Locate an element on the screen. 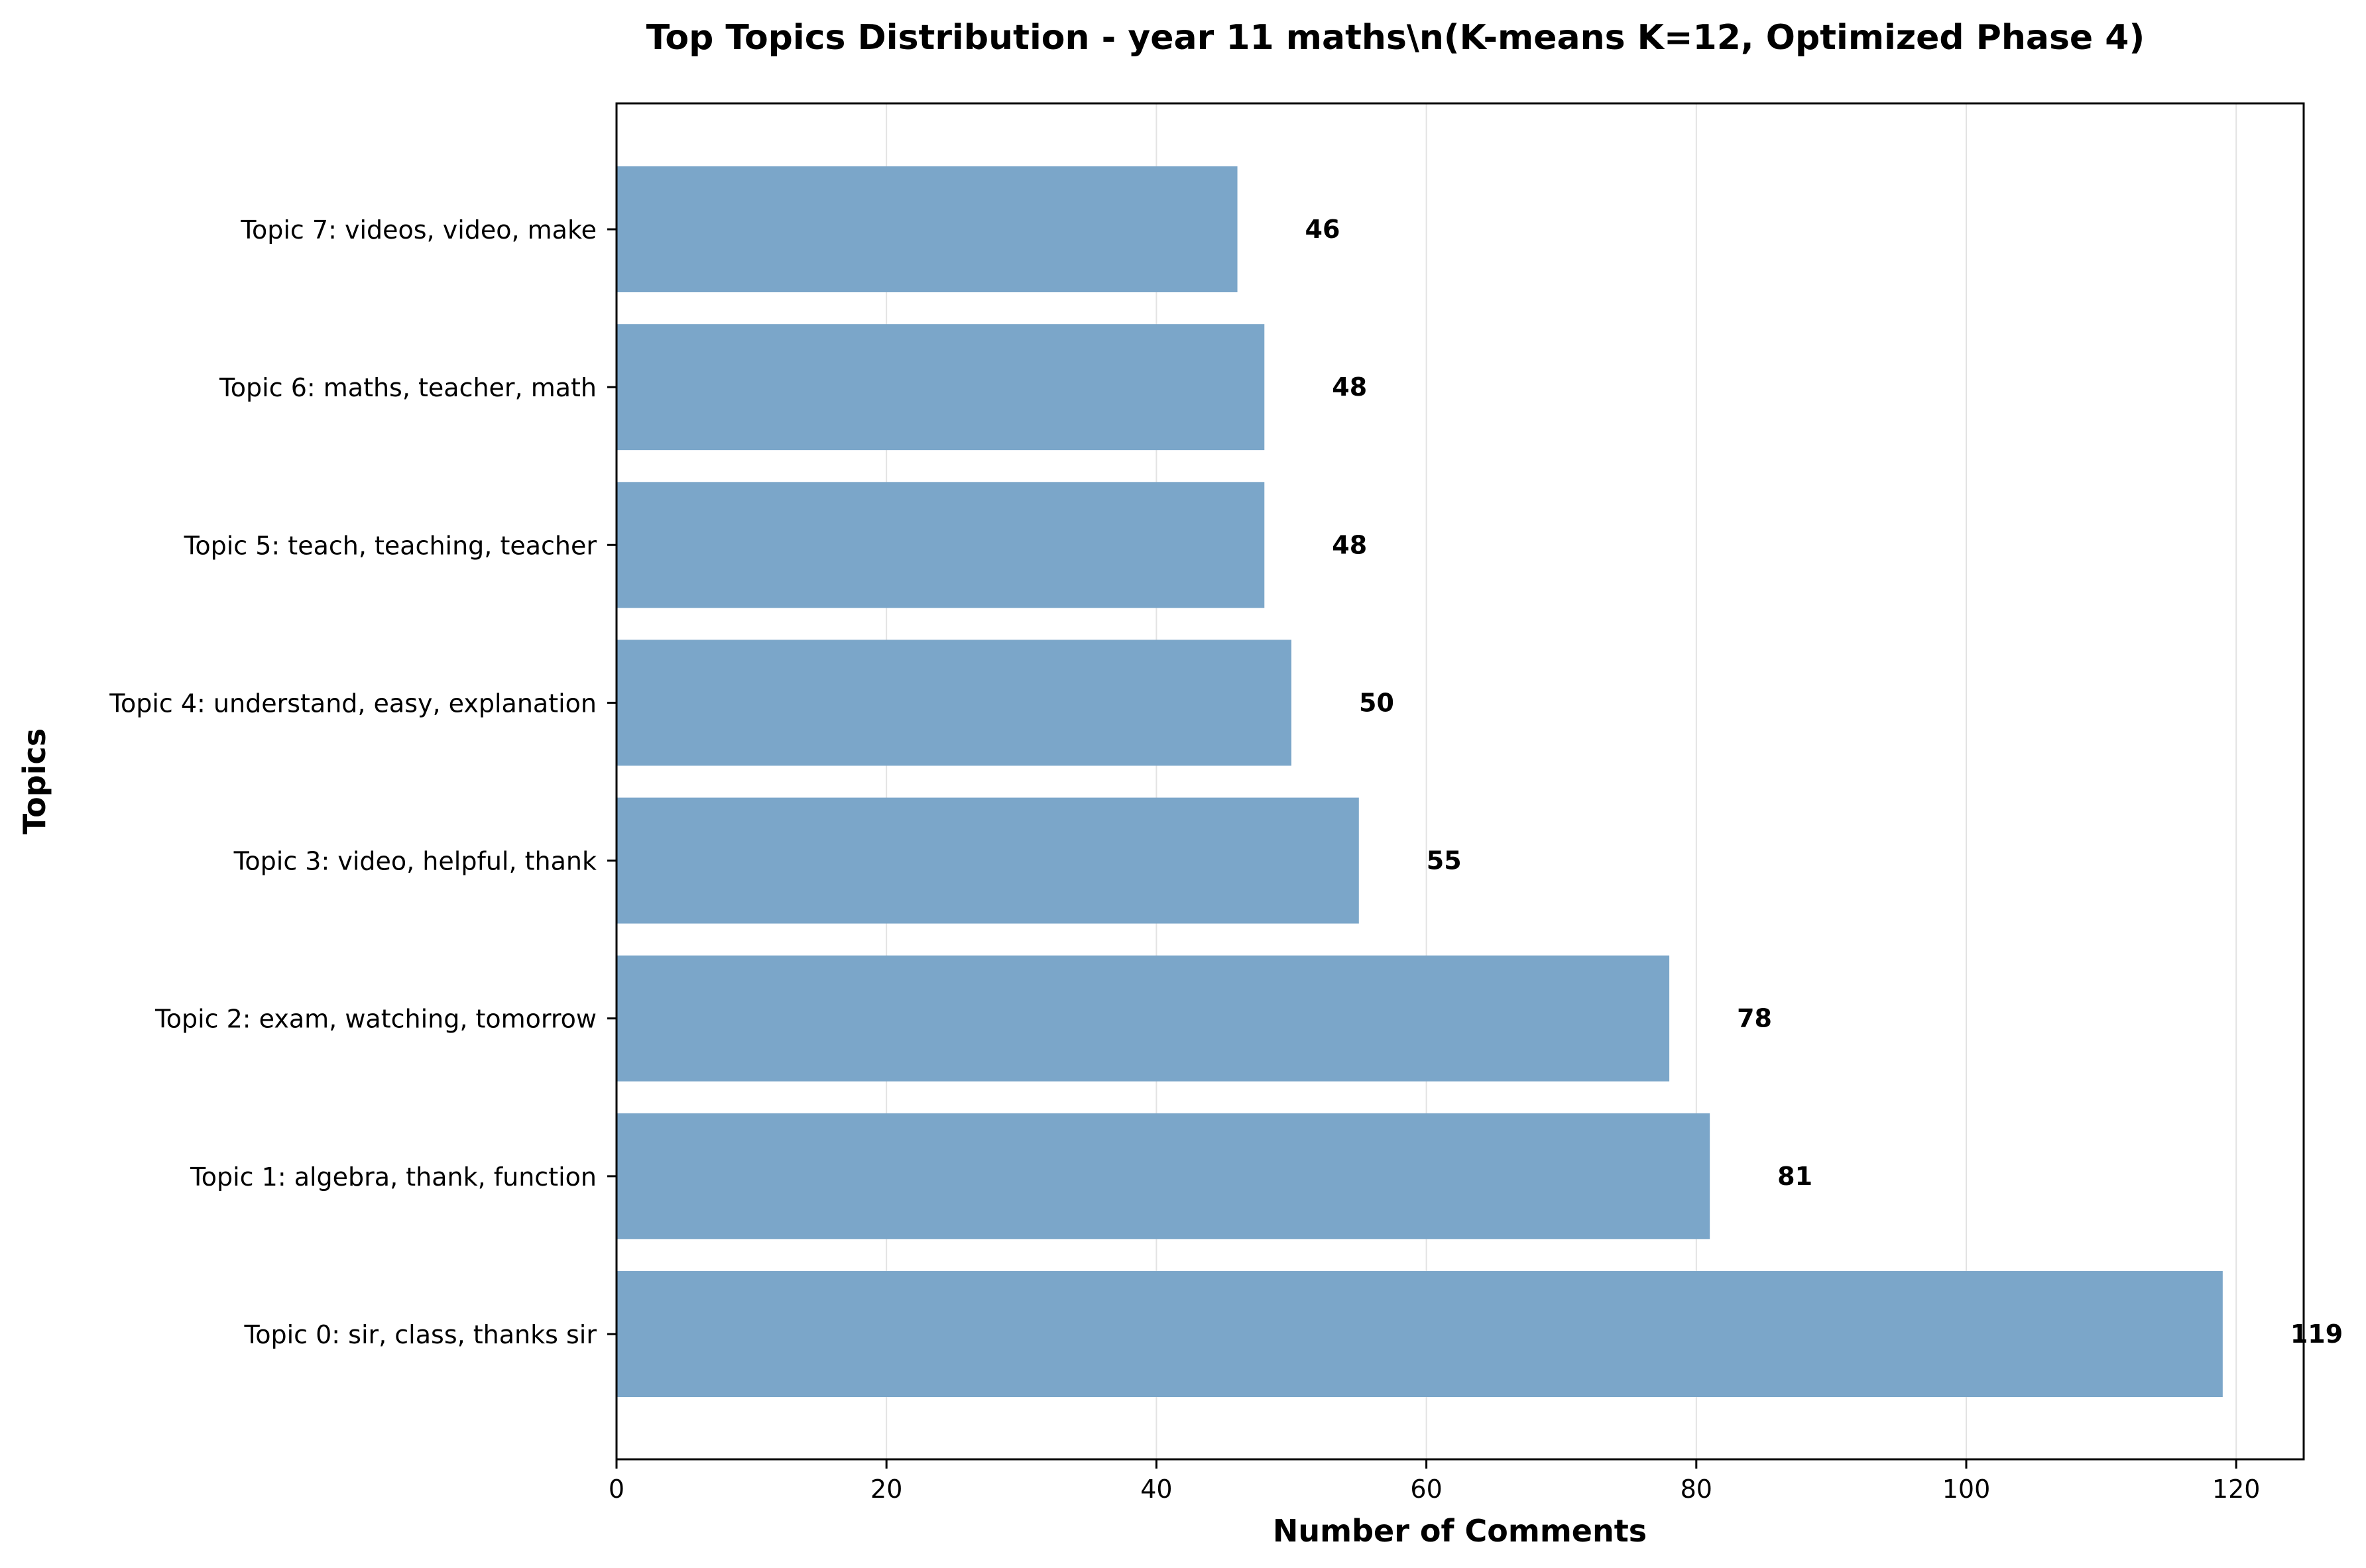 This screenshot has width=2366, height=1568. x-tick-label: 100 is located at coordinates (1966, 1489).